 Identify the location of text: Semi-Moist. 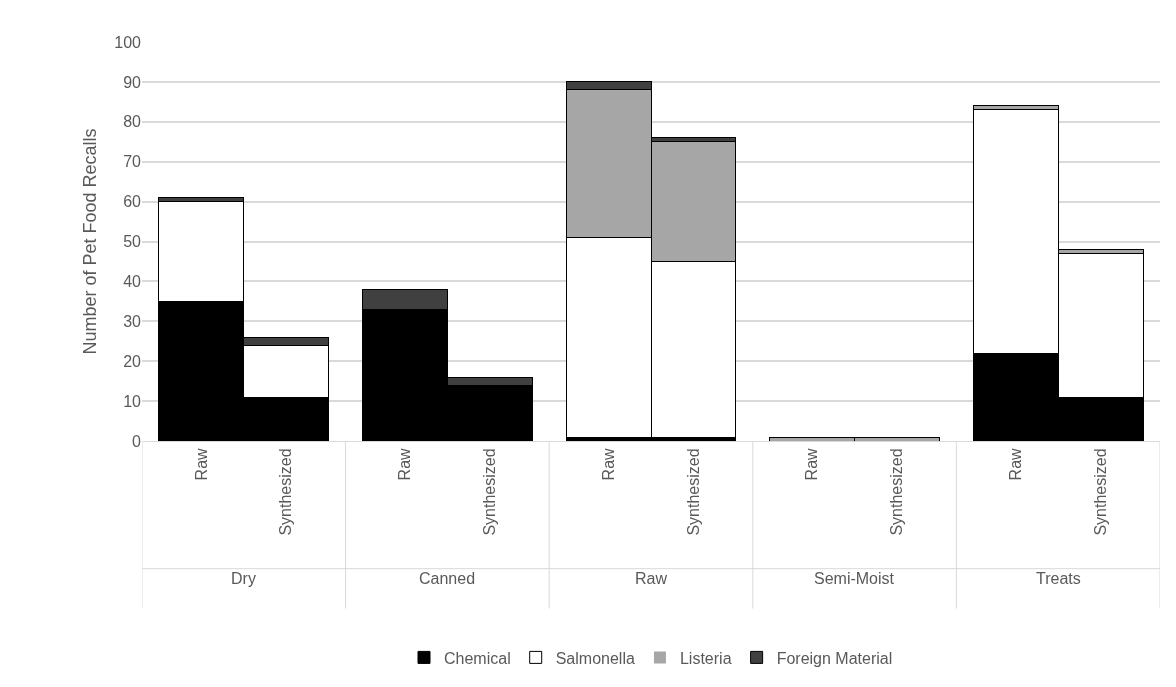
(854, 578).